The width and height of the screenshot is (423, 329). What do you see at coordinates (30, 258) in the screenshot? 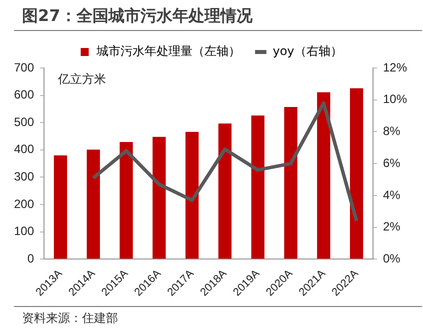
I see `y-tick-label: 0` at bounding box center [30, 258].